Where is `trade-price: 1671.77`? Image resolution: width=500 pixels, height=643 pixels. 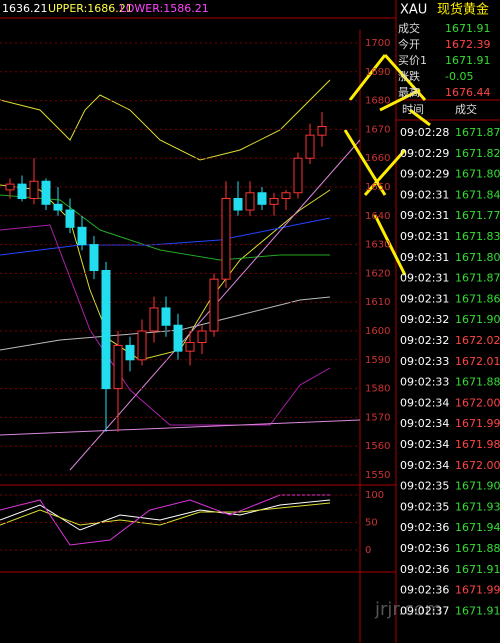
trade-price: 1671.77 is located at coordinates (477, 215).